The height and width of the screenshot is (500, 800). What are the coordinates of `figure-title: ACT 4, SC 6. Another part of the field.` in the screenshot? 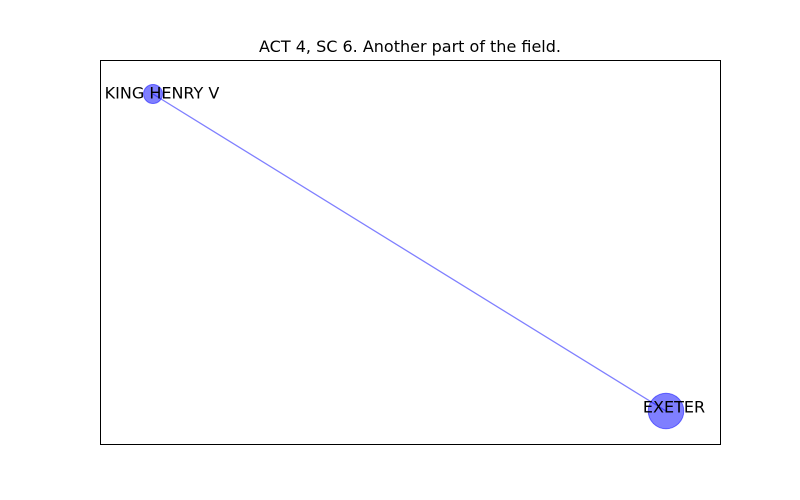 It's located at (410, 46).